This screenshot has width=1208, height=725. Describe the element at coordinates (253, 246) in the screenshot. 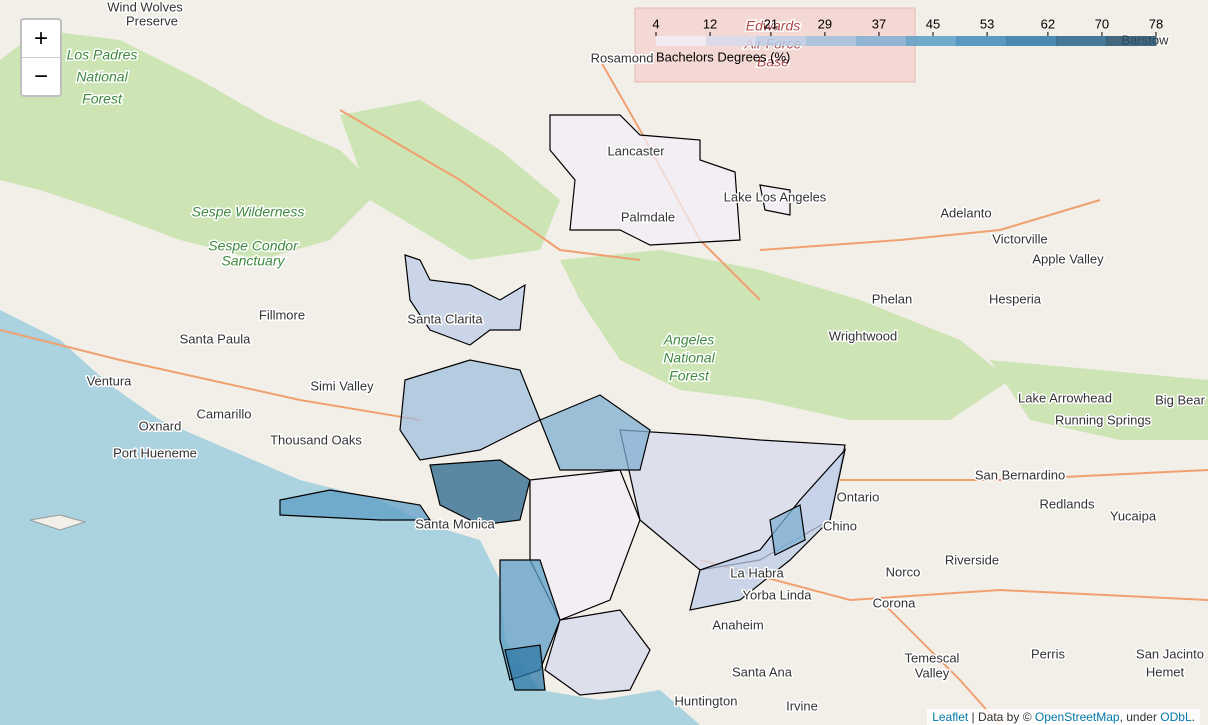

I see `park-label: Sespe Condor` at that location.